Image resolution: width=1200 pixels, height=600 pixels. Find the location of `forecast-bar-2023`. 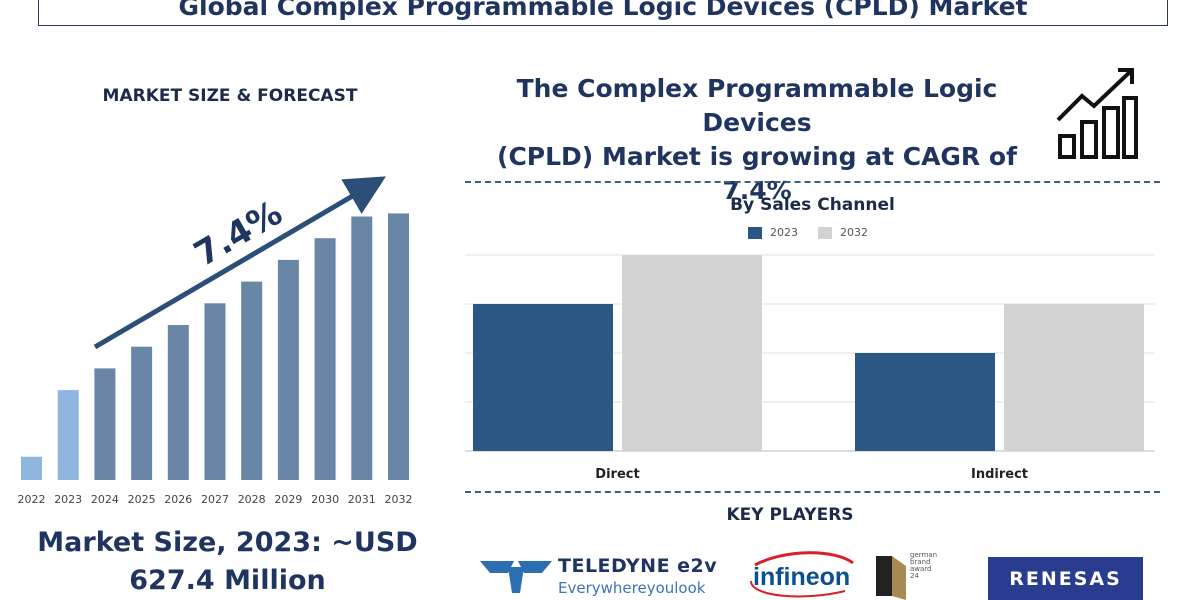

forecast-bar-2023 is located at coordinates (68, 435).